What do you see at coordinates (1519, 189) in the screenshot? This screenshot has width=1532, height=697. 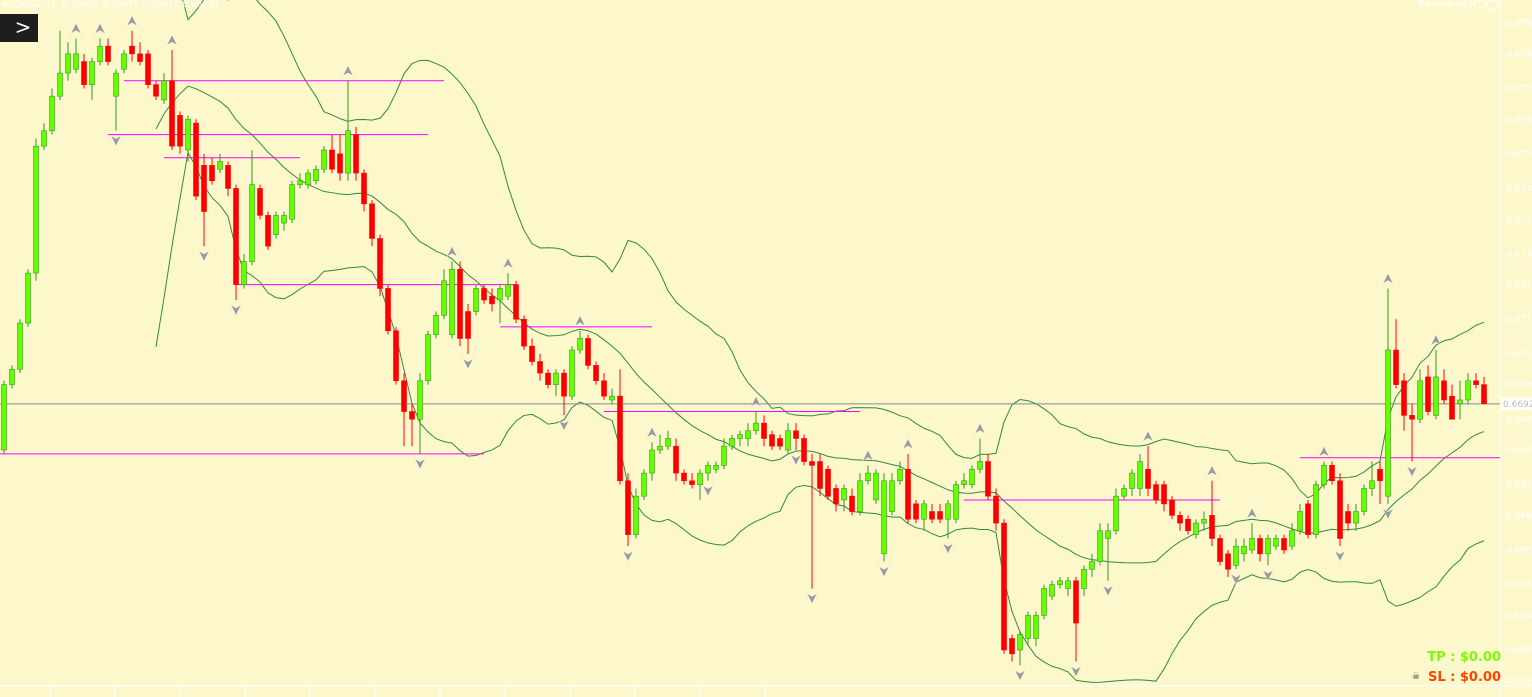 I see `price-axis-label: 0.6748` at bounding box center [1519, 189].